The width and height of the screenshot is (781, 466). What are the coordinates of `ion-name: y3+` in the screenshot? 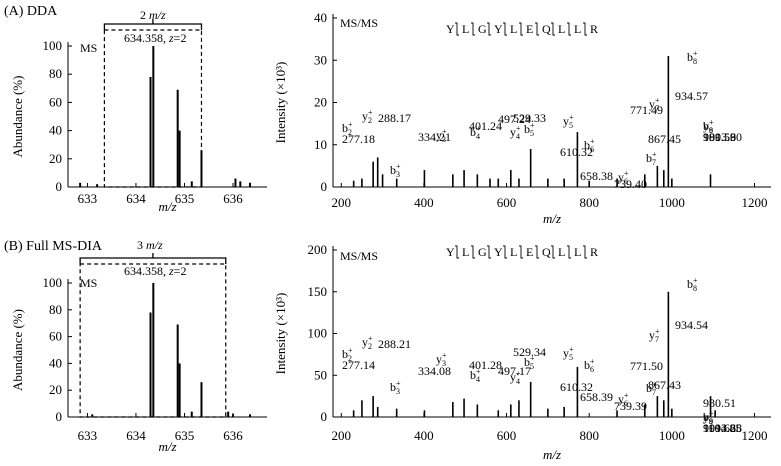 It's located at (441, 135).